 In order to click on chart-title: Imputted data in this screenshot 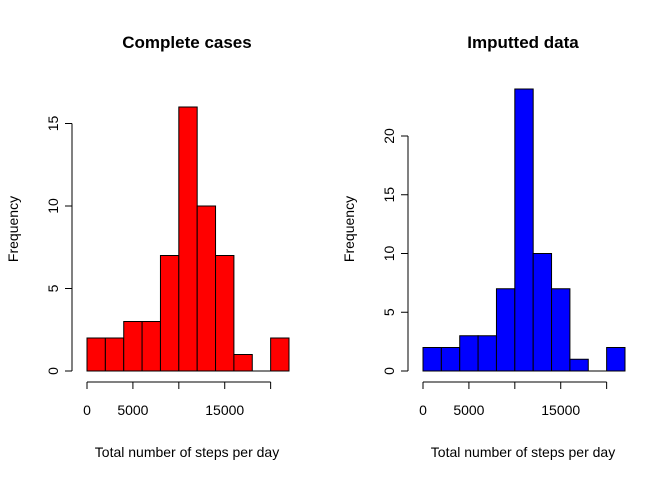, I will do `click(523, 42)`.